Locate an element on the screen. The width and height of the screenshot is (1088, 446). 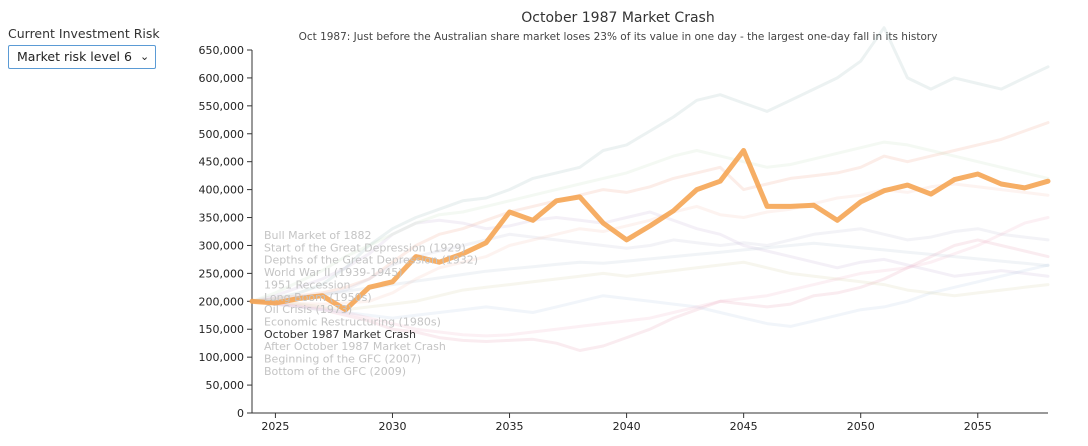
legend-item: Depths of the Great Depression (1932) is located at coordinates (371, 260).